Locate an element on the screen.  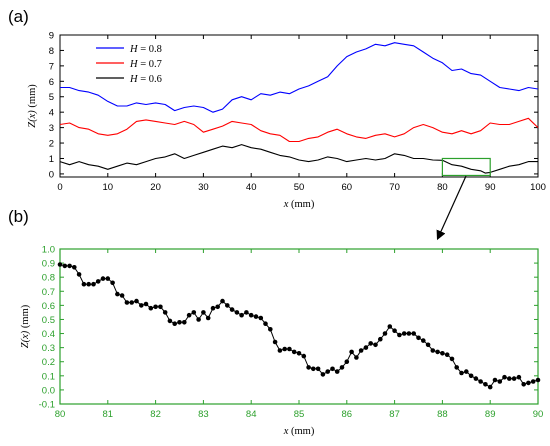
y-tick-label-b: 0.5 is located at coordinates (48, 320).